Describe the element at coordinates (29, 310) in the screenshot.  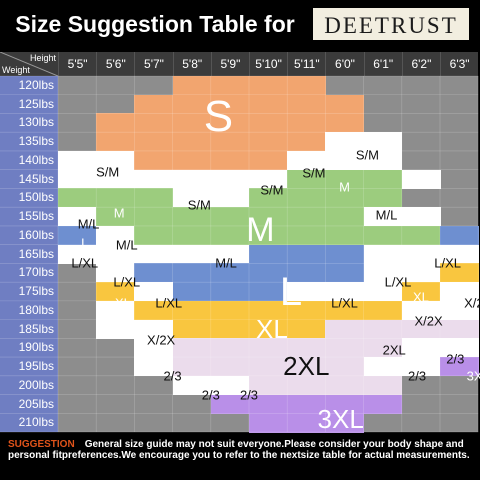
I see `weight-label: 180lbs` at that location.